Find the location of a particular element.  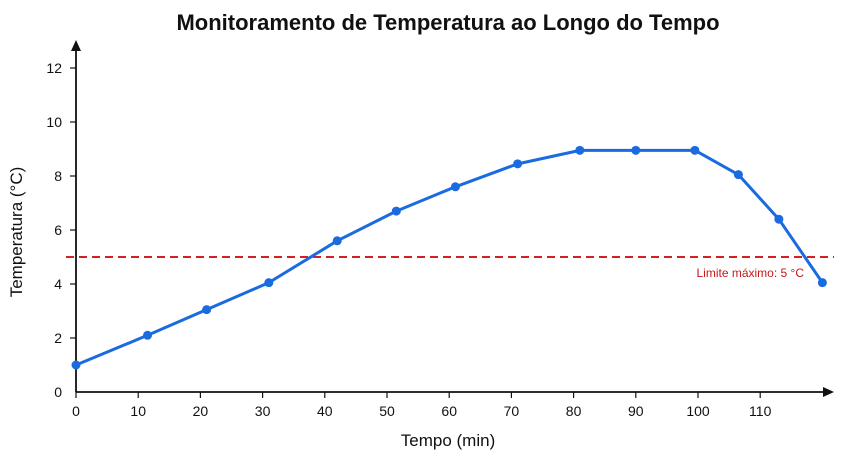

y-tick-label: 8 is located at coordinates (58, 176).